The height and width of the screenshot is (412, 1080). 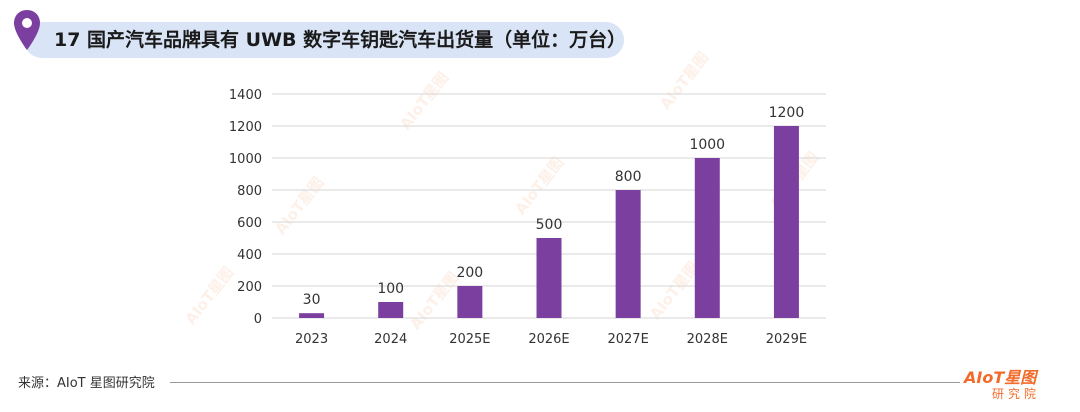 I want to click on y-tick-label: 1200, so click(x=245, y=127).